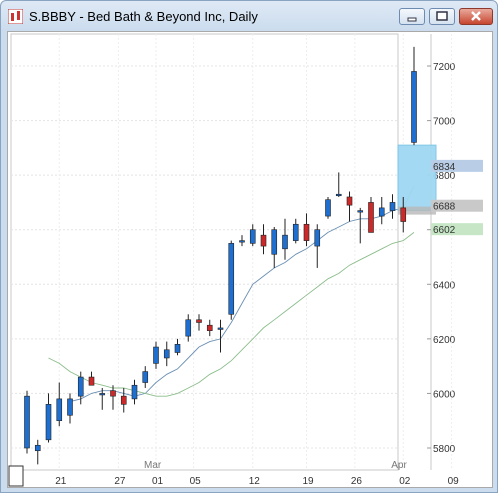  What do you see at coordinates (454, 481) in the screenshot?
I see `x-tick-label: 09` at bounding box center [454, 481].